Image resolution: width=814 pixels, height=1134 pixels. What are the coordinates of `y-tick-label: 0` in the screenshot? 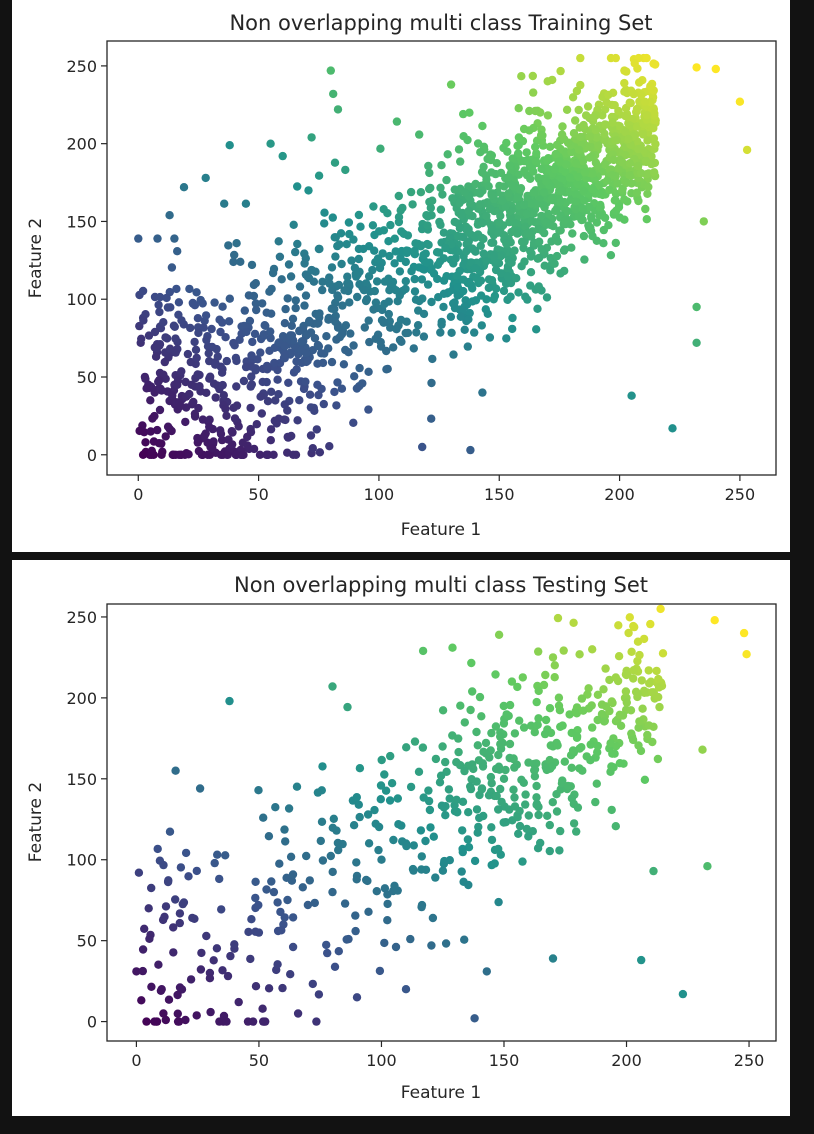 It's located at (92, 455).